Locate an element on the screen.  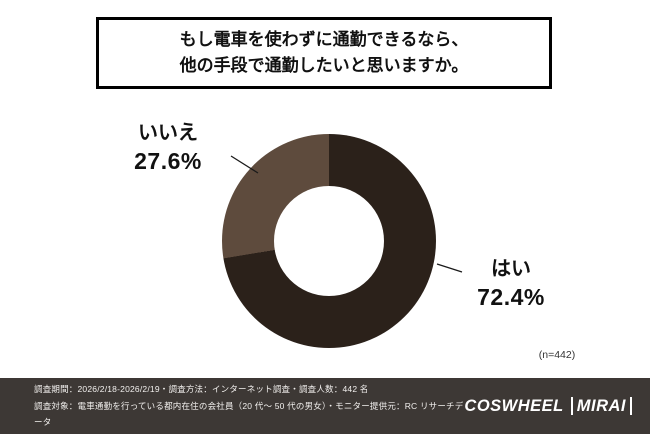
title-box: もし電車を使わずに通勤できるなら、 他の手段で通勤したいと思いますか。 is located at coordinates (324, 53).